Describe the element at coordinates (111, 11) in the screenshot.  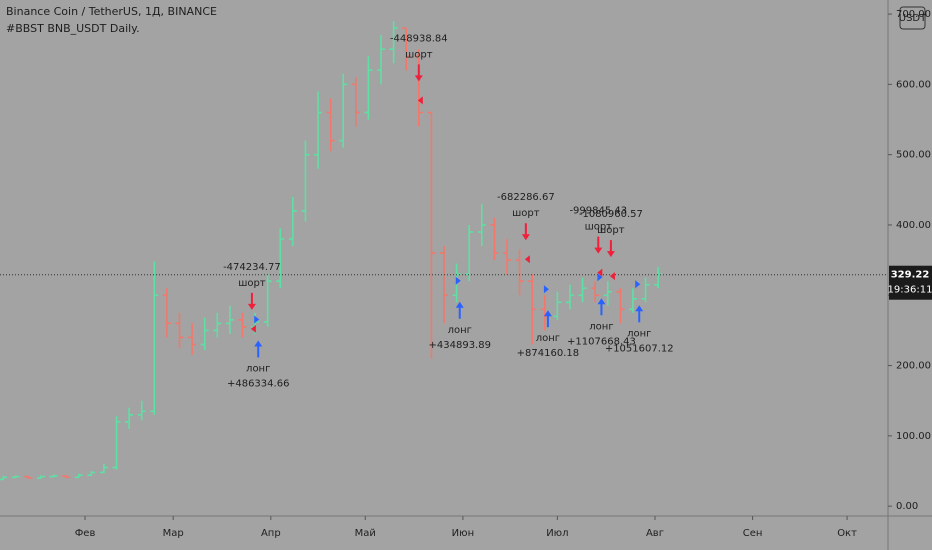
I see `chart-title: Binance Coin / TetherUS, 1Д, BINANCE` at that location.